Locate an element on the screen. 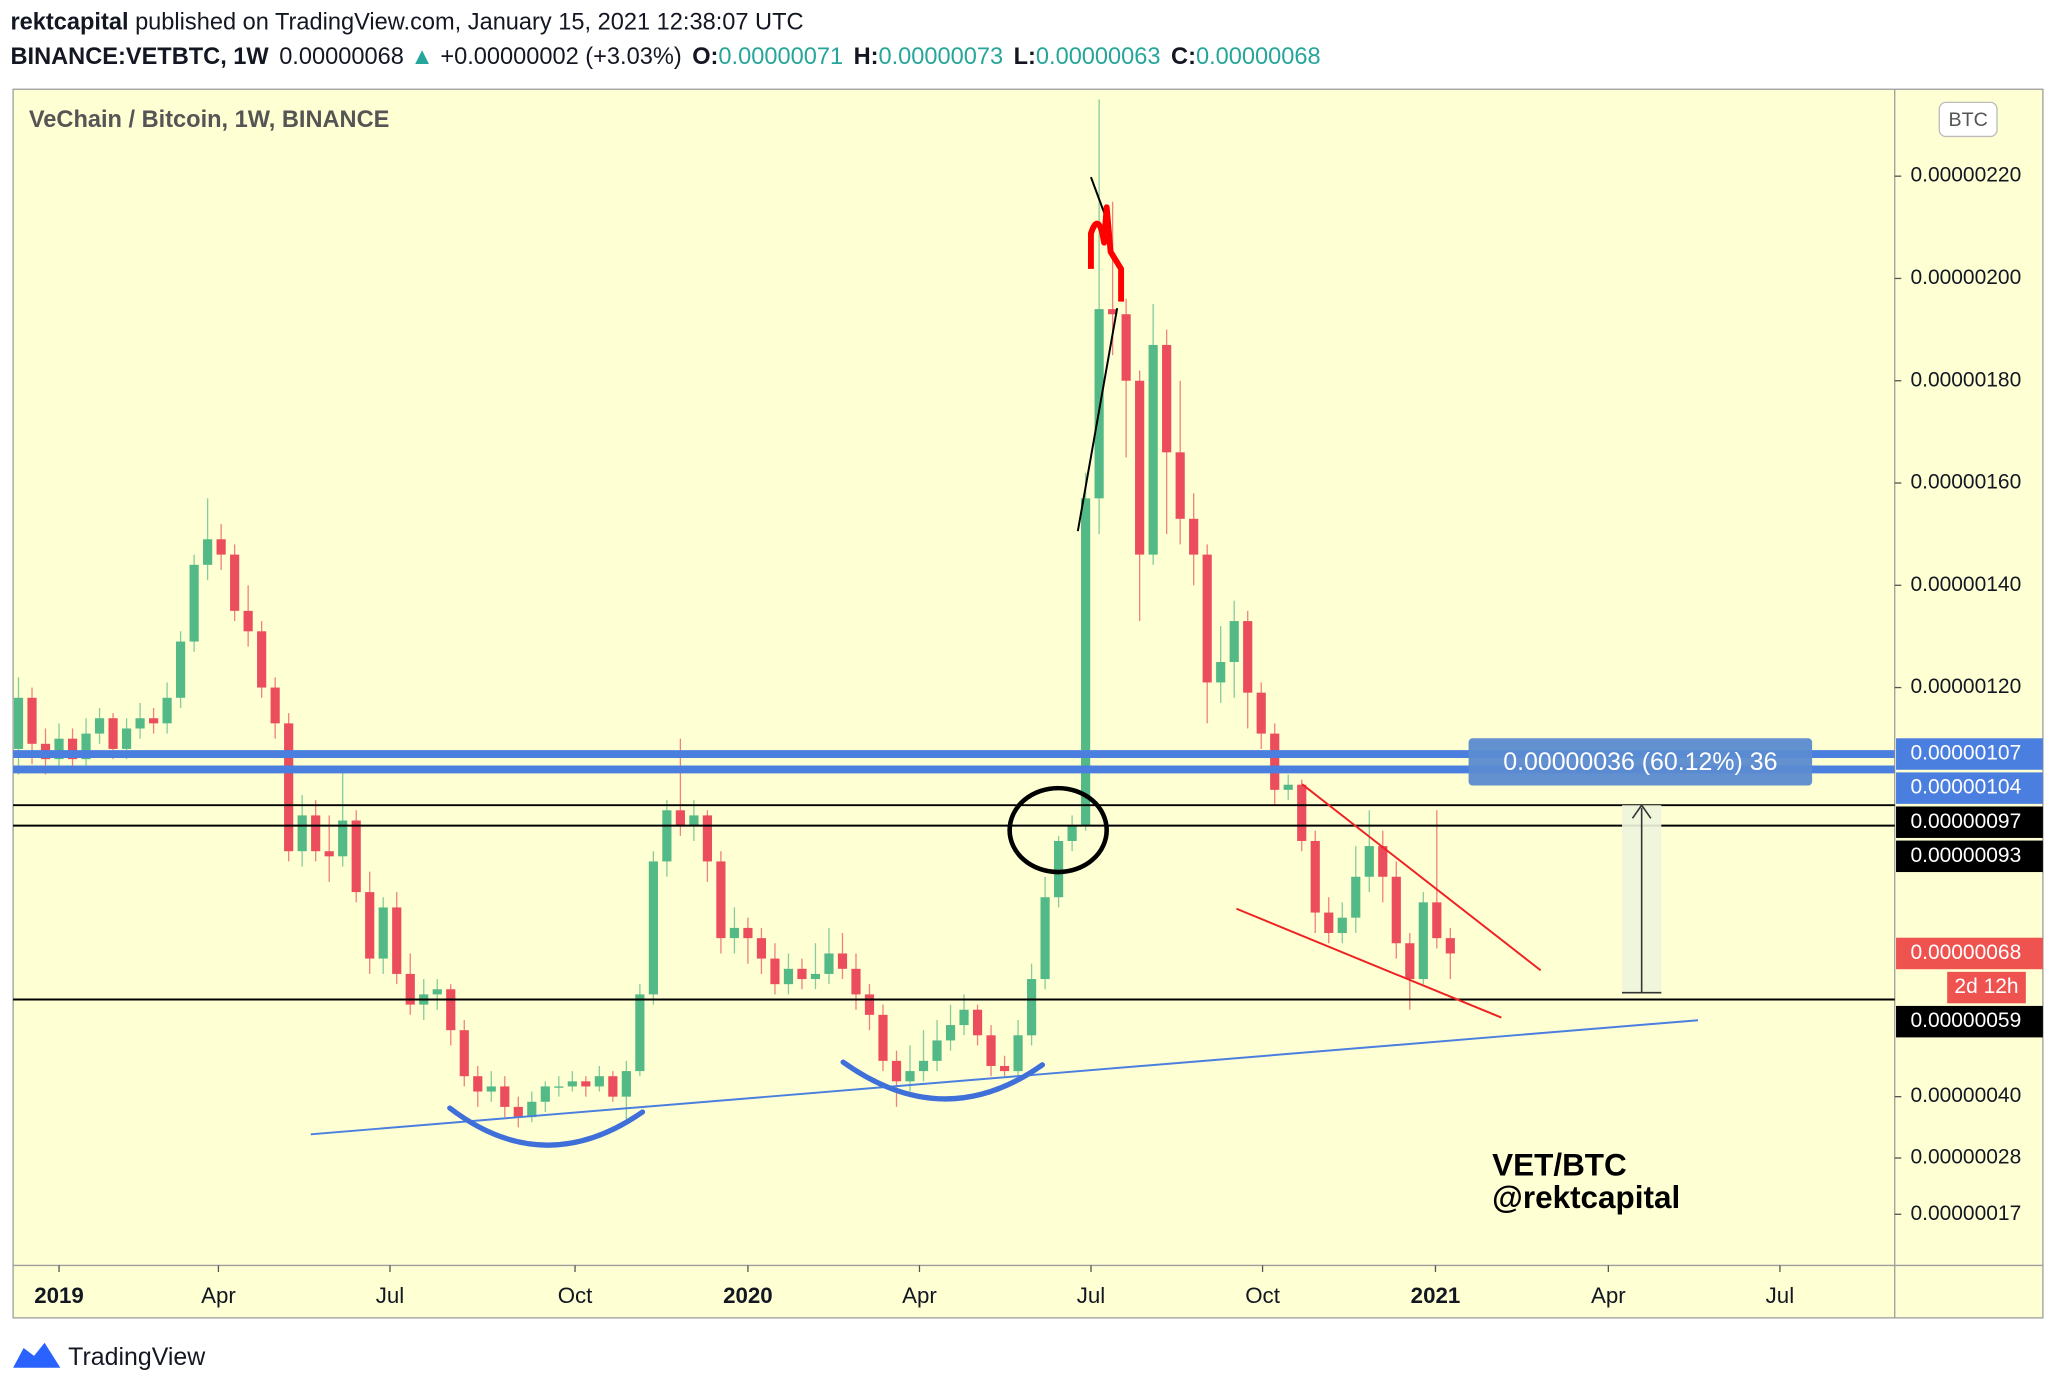 This screenshot has width=2056, height=1394. price-label: 0.00000104 is located at coordinates (1965, 787).